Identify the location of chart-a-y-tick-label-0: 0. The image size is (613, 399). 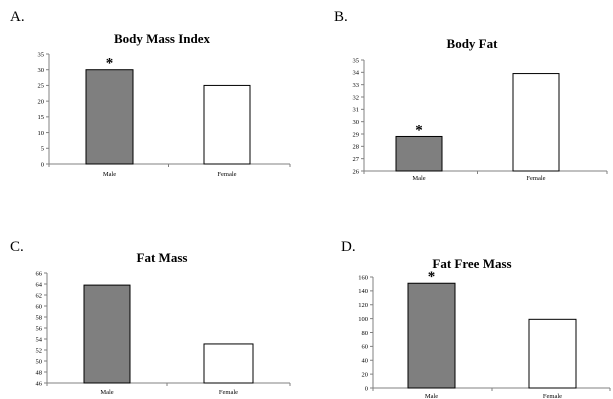
(42, 164).